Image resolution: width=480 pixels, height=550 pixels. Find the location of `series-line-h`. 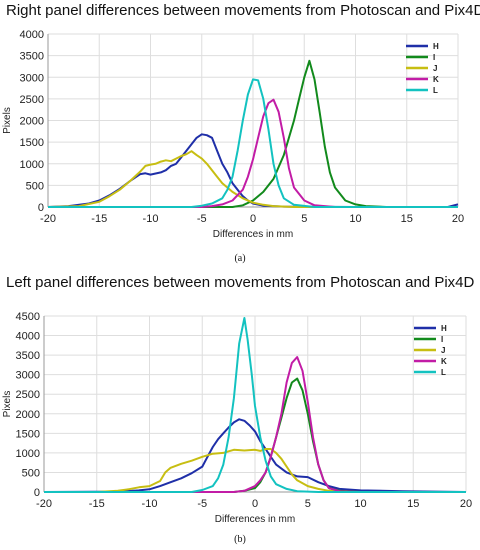

series-line-h is located at coordinates (255, 455).